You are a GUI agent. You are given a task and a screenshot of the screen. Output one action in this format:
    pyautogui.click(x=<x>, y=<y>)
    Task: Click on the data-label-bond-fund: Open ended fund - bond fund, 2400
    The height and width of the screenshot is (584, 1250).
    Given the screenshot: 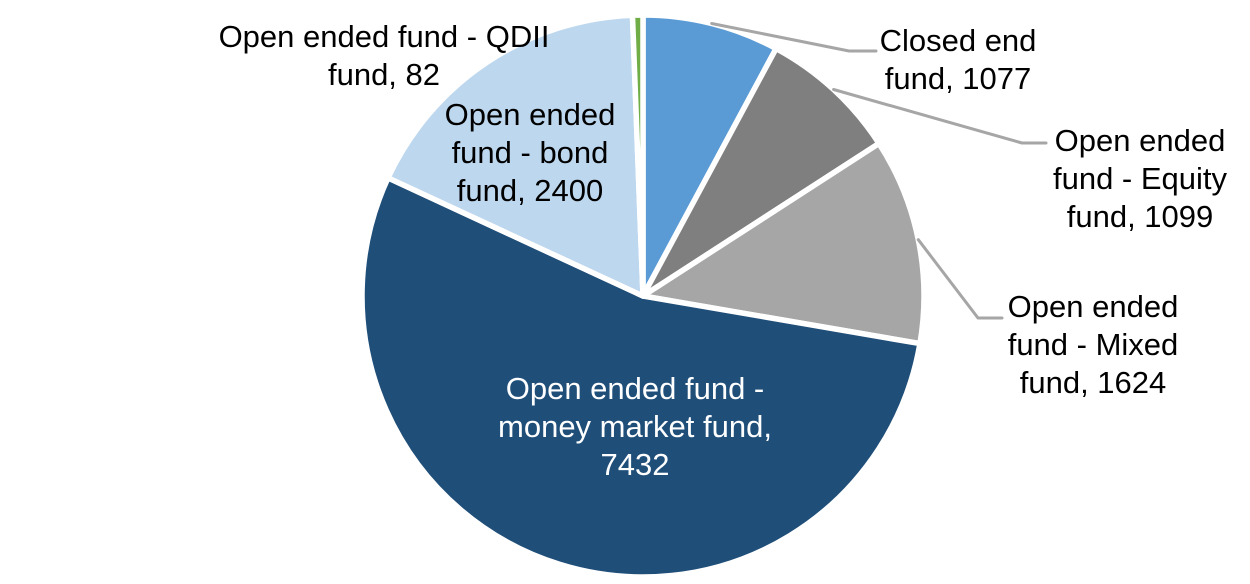 What is the action you would take?
    pyautogui.click(x=530, y=152)
    